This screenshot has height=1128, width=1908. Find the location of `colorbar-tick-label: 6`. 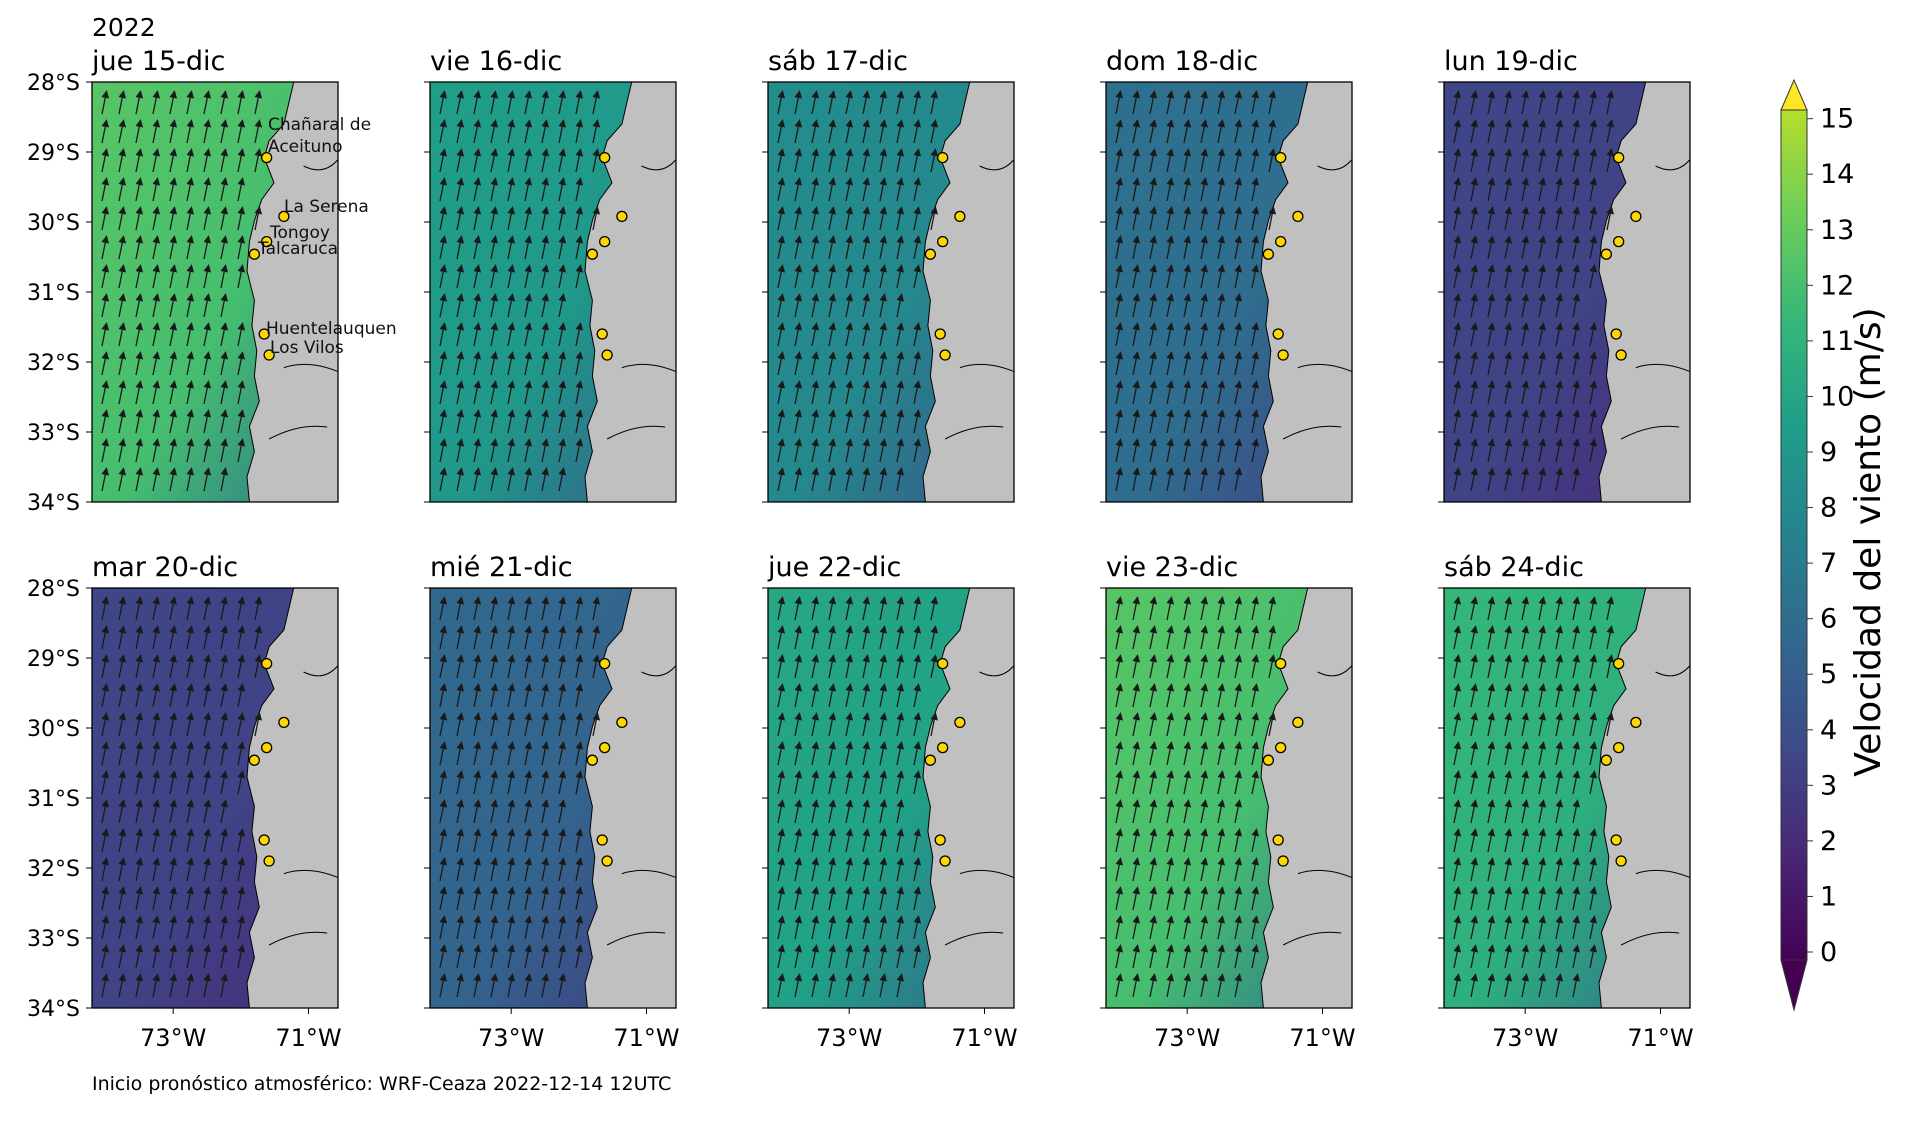

colorbar-tick-label: 6 is located at coordinates (1828, 619).